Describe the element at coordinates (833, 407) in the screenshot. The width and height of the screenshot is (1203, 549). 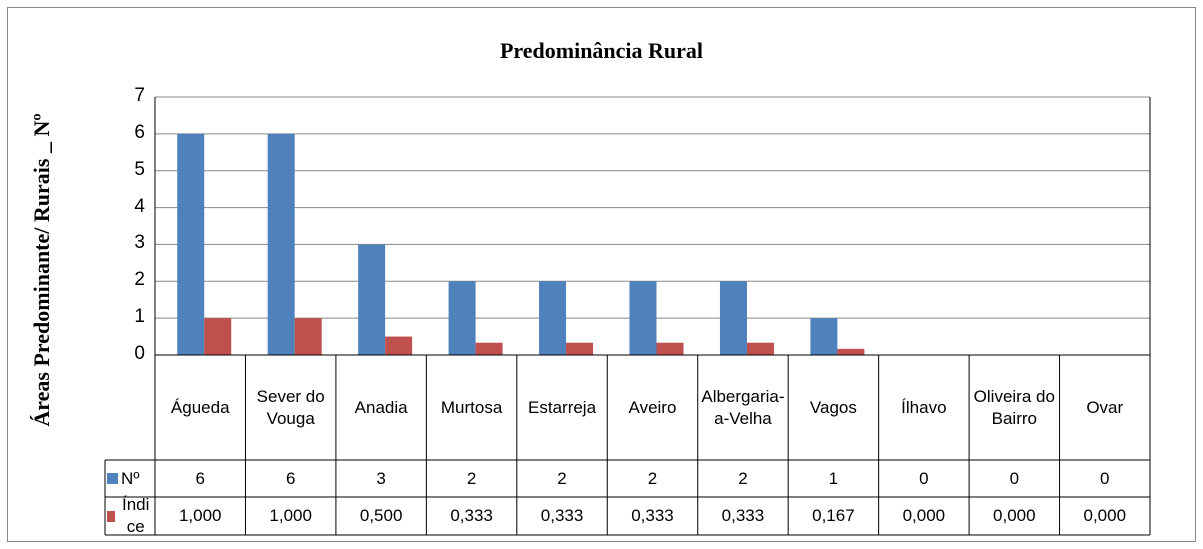
I see `x-tick-label: Vagos` at that location.